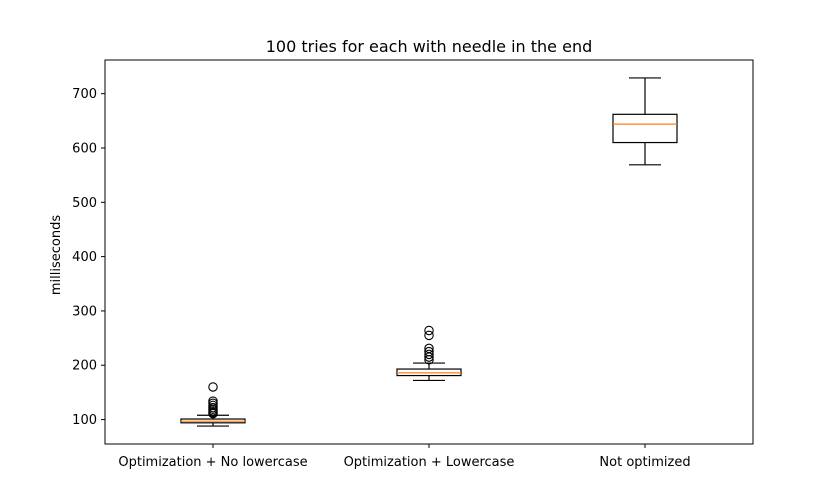  What do you see at coordinates (645, 128) in the screenshot?
I see `iqr-box` at bounding box center [645, 128].